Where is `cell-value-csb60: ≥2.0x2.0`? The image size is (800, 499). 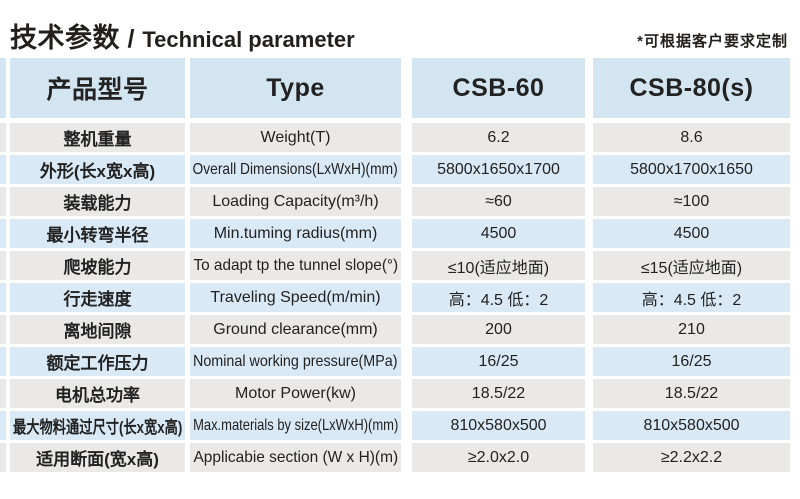
cell-value-csb60: ≥2.0x2.0 is located at coordinates (498, 457).